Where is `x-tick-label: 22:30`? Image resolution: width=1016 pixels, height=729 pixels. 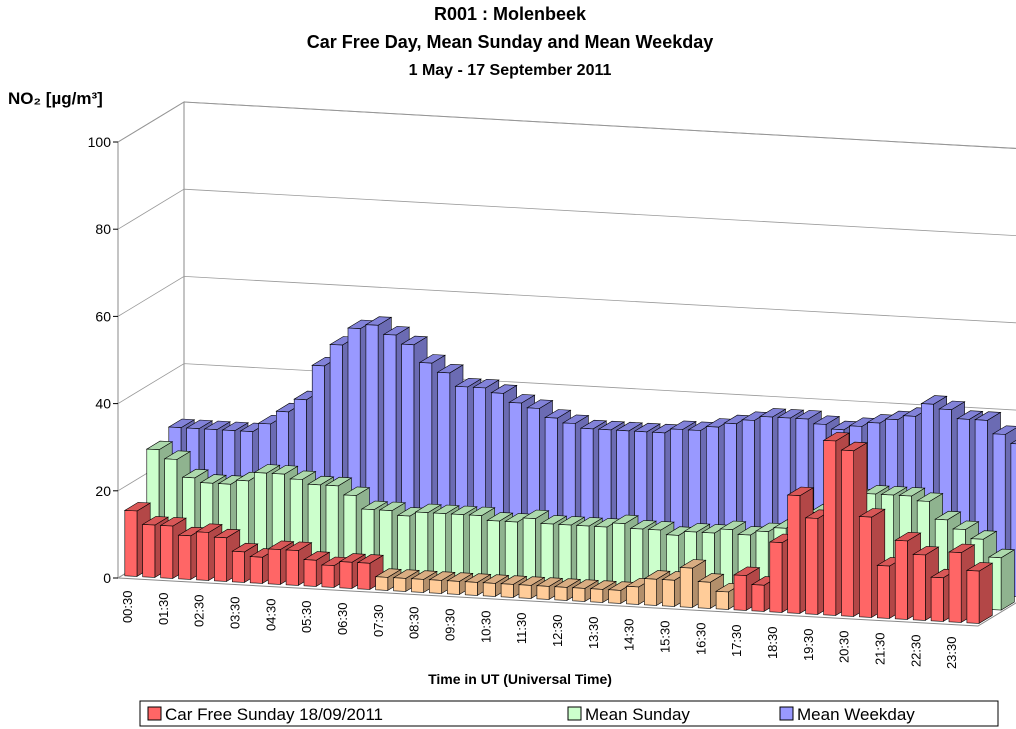
x-tick-label: 22:30 is located at coordinates (915, 651).